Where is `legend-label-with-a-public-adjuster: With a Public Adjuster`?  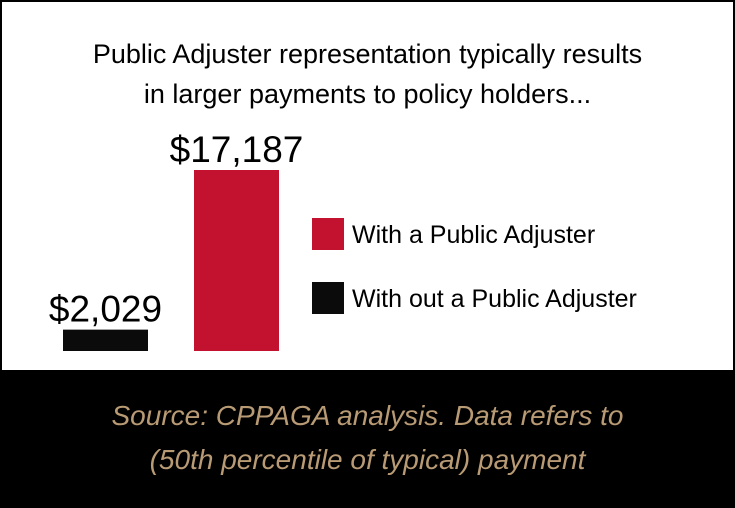 legend-label-with-a-public-adjuster: With a Public Adjuster is located at coordinates (473, 235).